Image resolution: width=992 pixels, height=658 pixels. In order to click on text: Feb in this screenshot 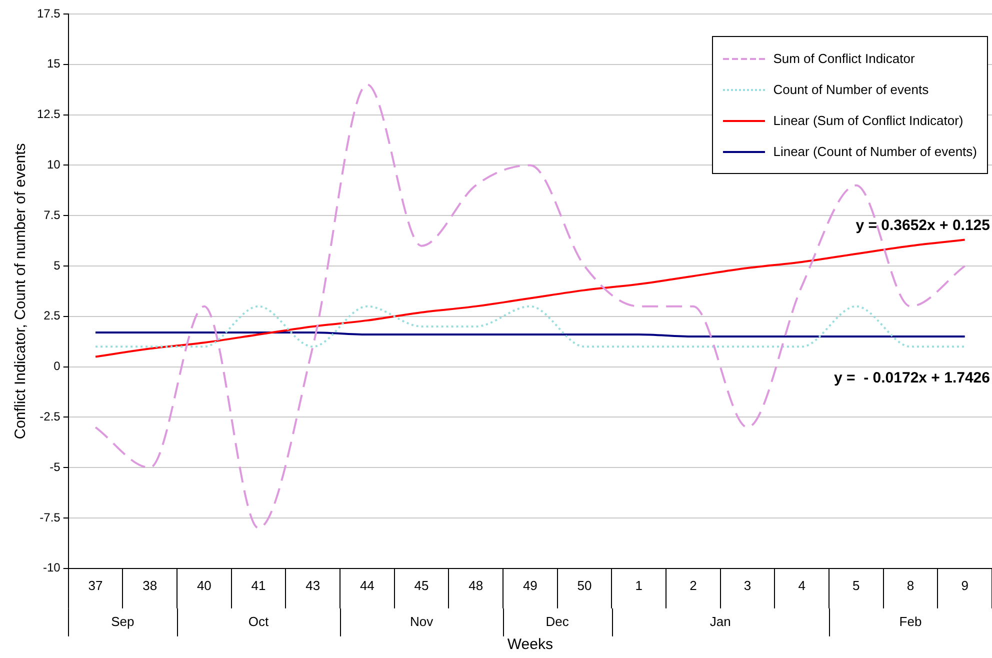, I will do `click(910, 621)`.